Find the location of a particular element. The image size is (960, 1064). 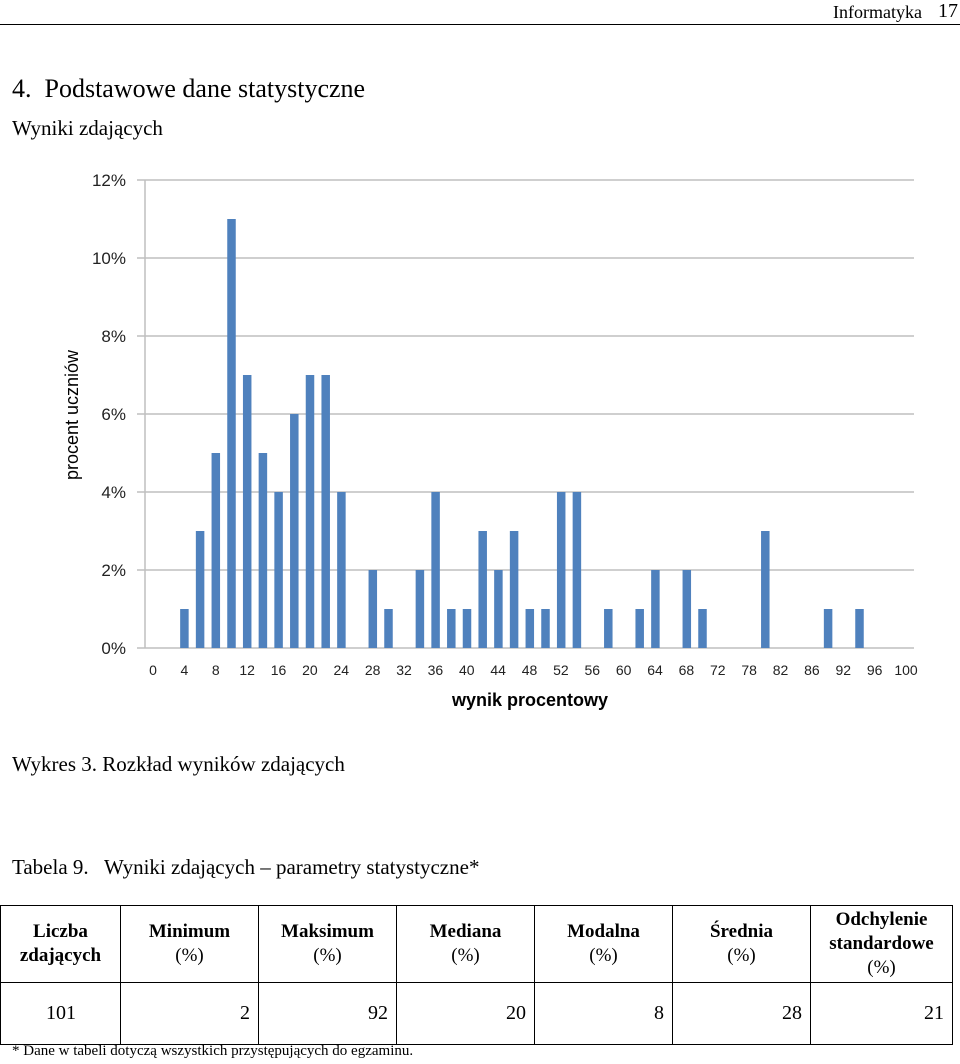

header-name: Średnia is located at coordinates (741, 932).